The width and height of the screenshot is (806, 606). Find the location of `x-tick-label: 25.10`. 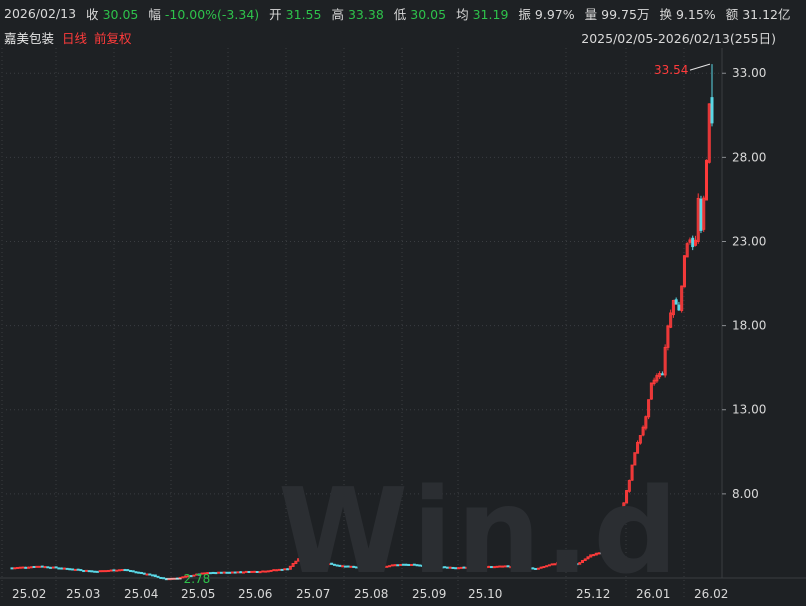

x-tick-label: 25.10 is located at coordinates (485, 594).